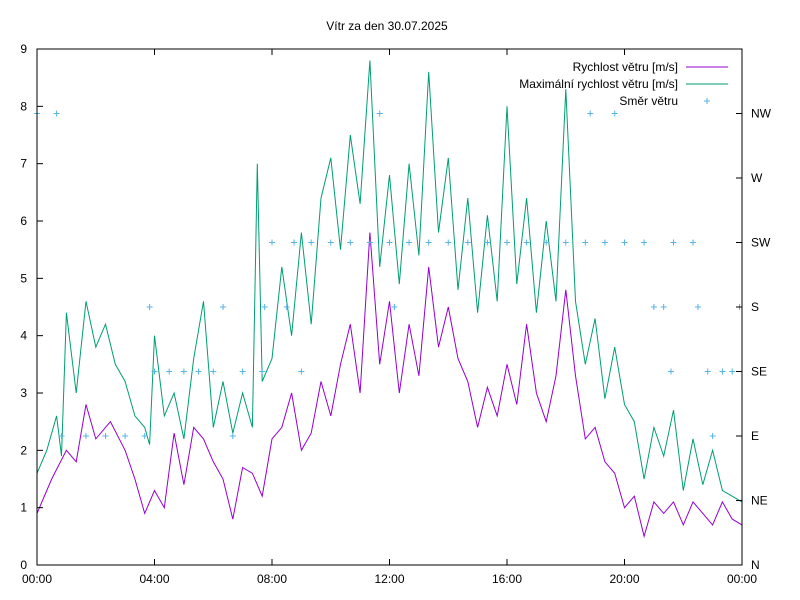  Describe the element at coordinates (755, 436) in the screenshot. I see `y2-tick-label: E` at that location.